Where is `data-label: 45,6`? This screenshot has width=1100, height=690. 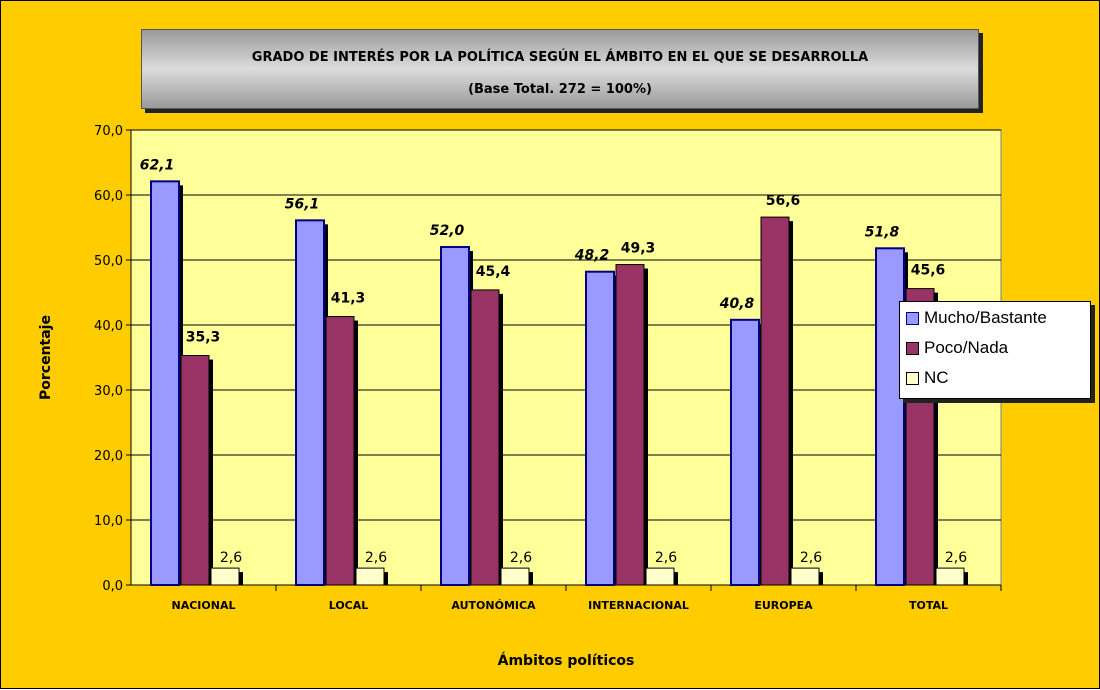 data-label: 45,6 is located at coordinates (928, 271).